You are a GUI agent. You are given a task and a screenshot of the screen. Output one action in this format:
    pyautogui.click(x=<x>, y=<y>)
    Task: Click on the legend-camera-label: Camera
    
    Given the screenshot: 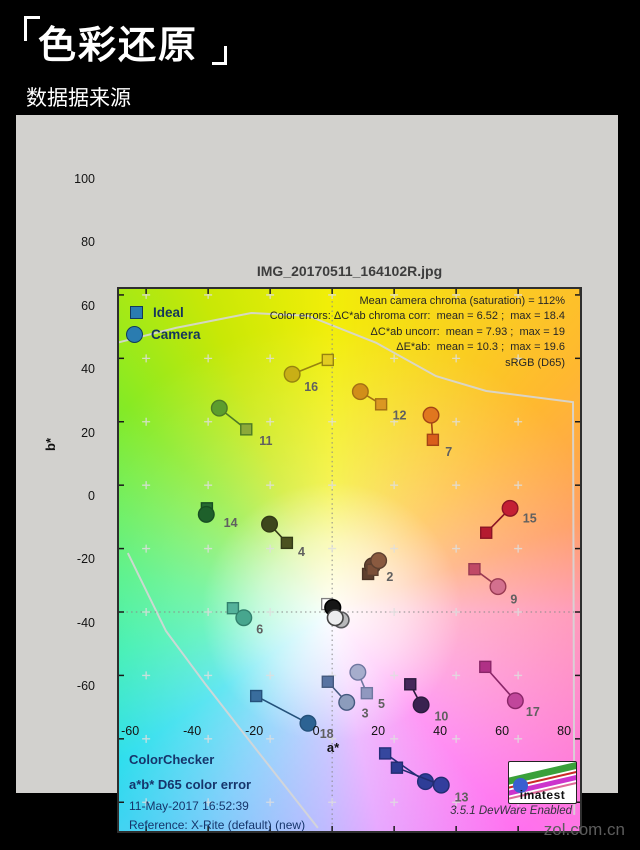 What is the action you would take?
    pyautogui.click(x=176, y=334)
    